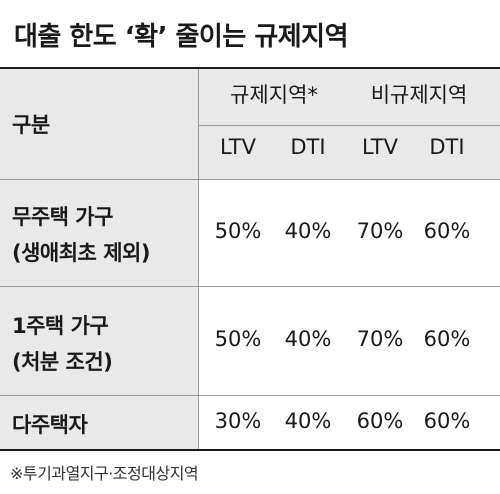  What do you see at coordinates (81, 253) in the screenshot?
I see `row-label-line2: (생애최초 제외)` at bounding box center [81, 253].